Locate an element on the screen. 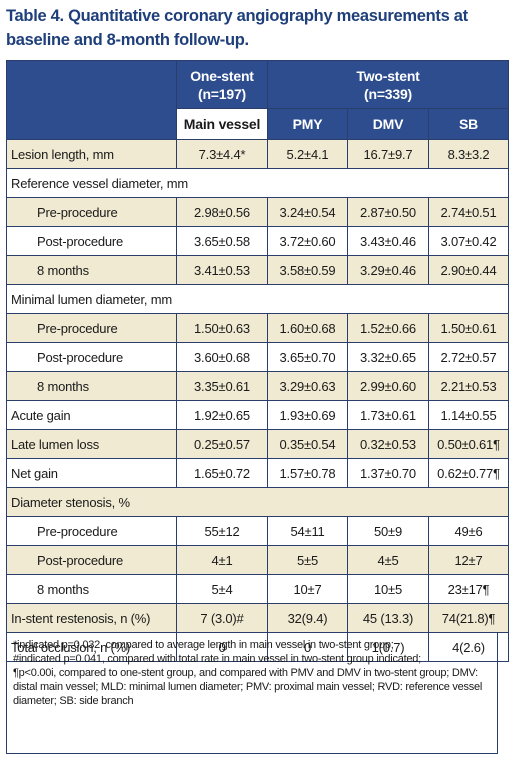 The height and width of the screenshot is (763, 516). value-cell: 16.7±9.7 is located at coordinates (388, 154).